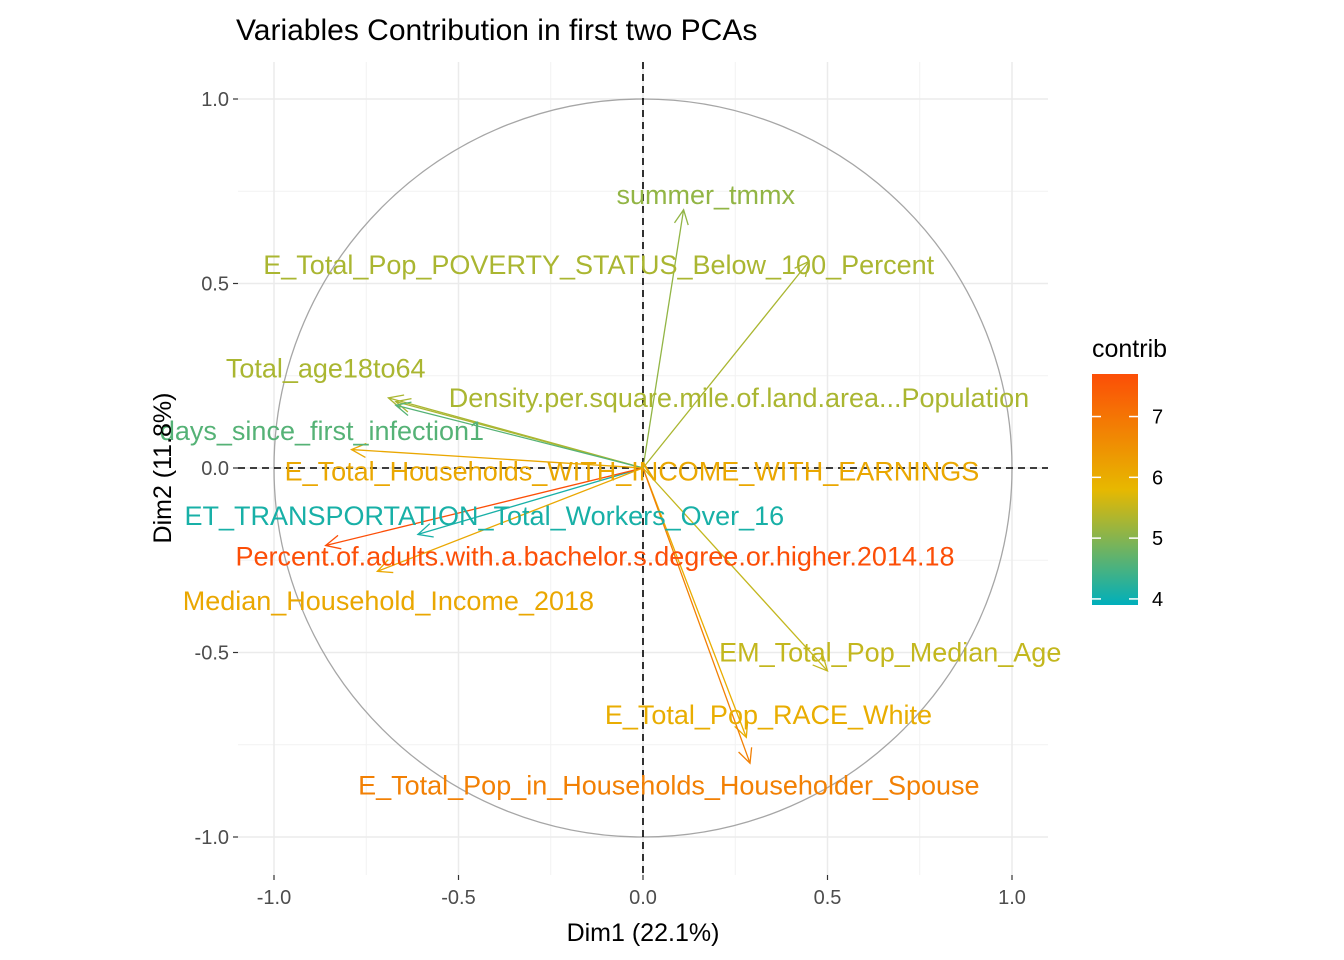 The image size is (1344, 960). What do you see at coordinates (1157, 478) in the screenshot?
I see `legend-tick-label-2: 6` at bounding box center [1157, 478].